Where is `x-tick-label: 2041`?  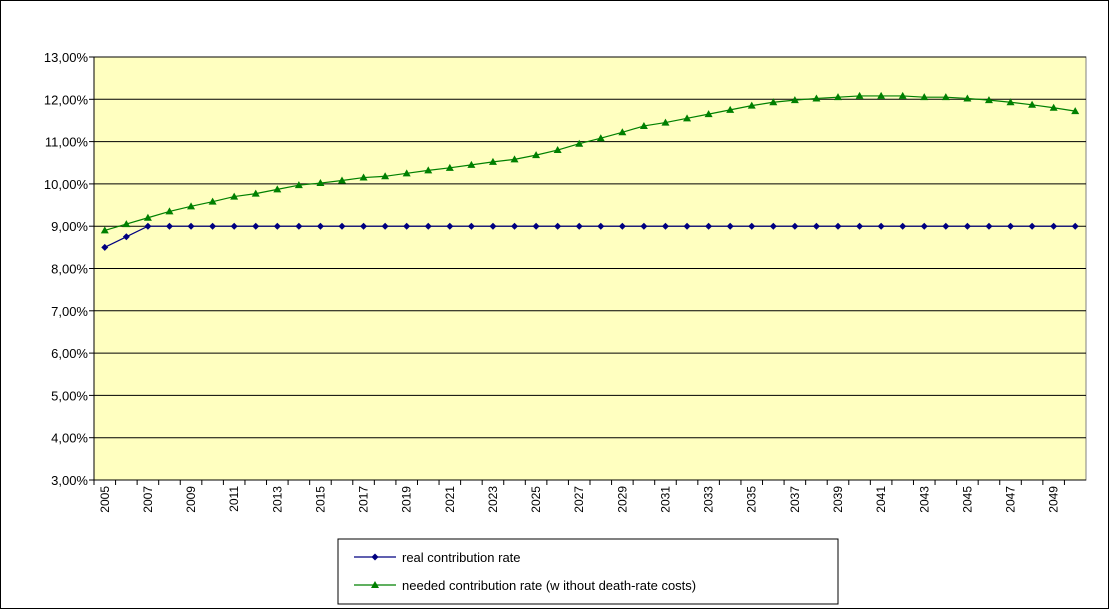 x-tick-label: 2041 is located at coordinates (881, 499).